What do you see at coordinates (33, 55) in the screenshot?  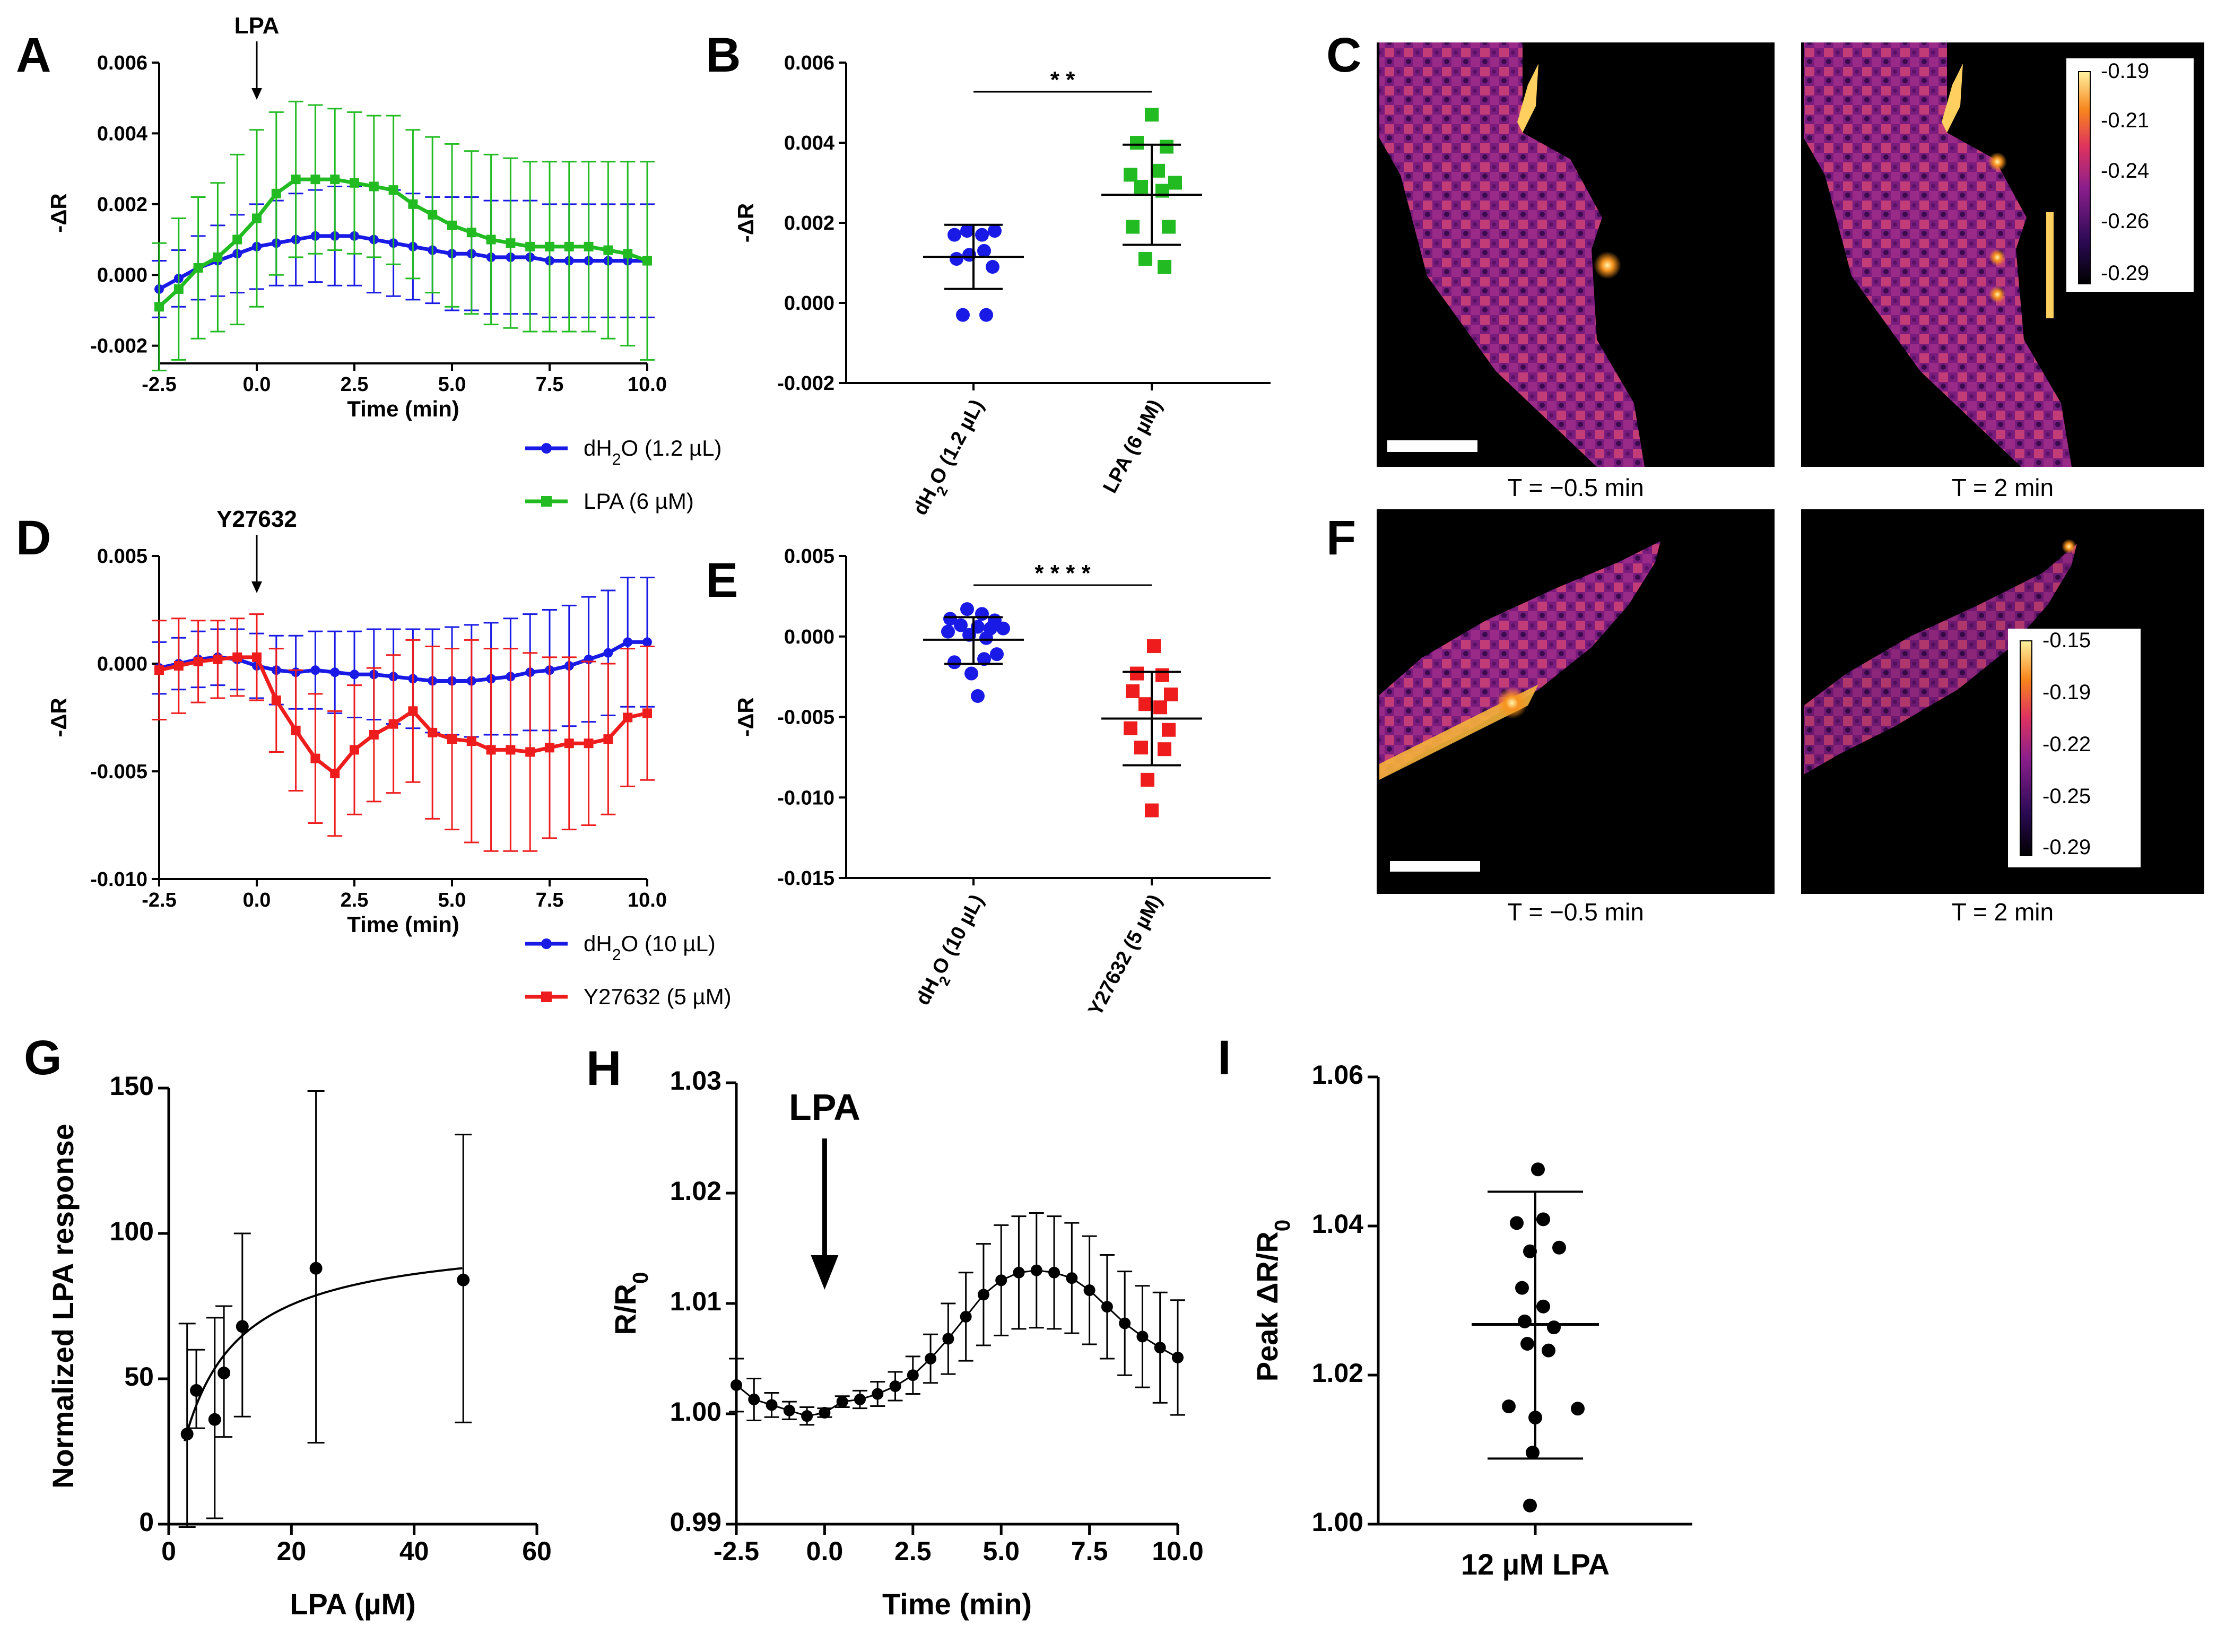 I see `panel-label-a: A` at bounding box center [33, 55].